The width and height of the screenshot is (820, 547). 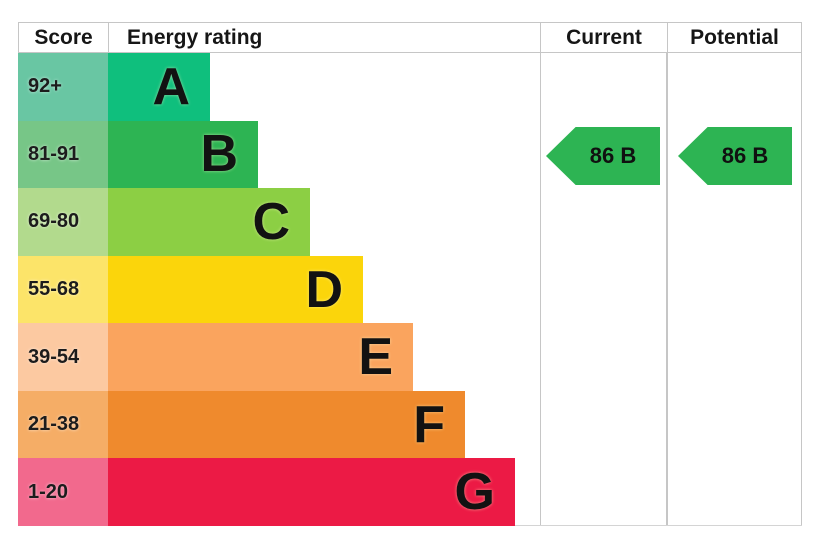 I want to click on rating-letter: B, so click(x=219, y=154).